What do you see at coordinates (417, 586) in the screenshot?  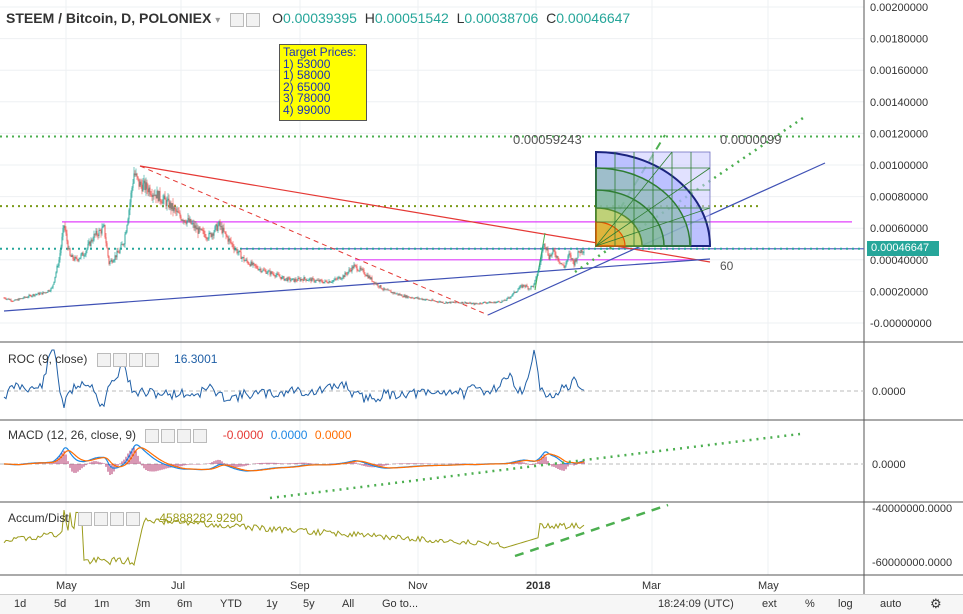 I see `time-axis: May Jul Sep Nov 2018 Mar May` at bounding box center [417, 586].